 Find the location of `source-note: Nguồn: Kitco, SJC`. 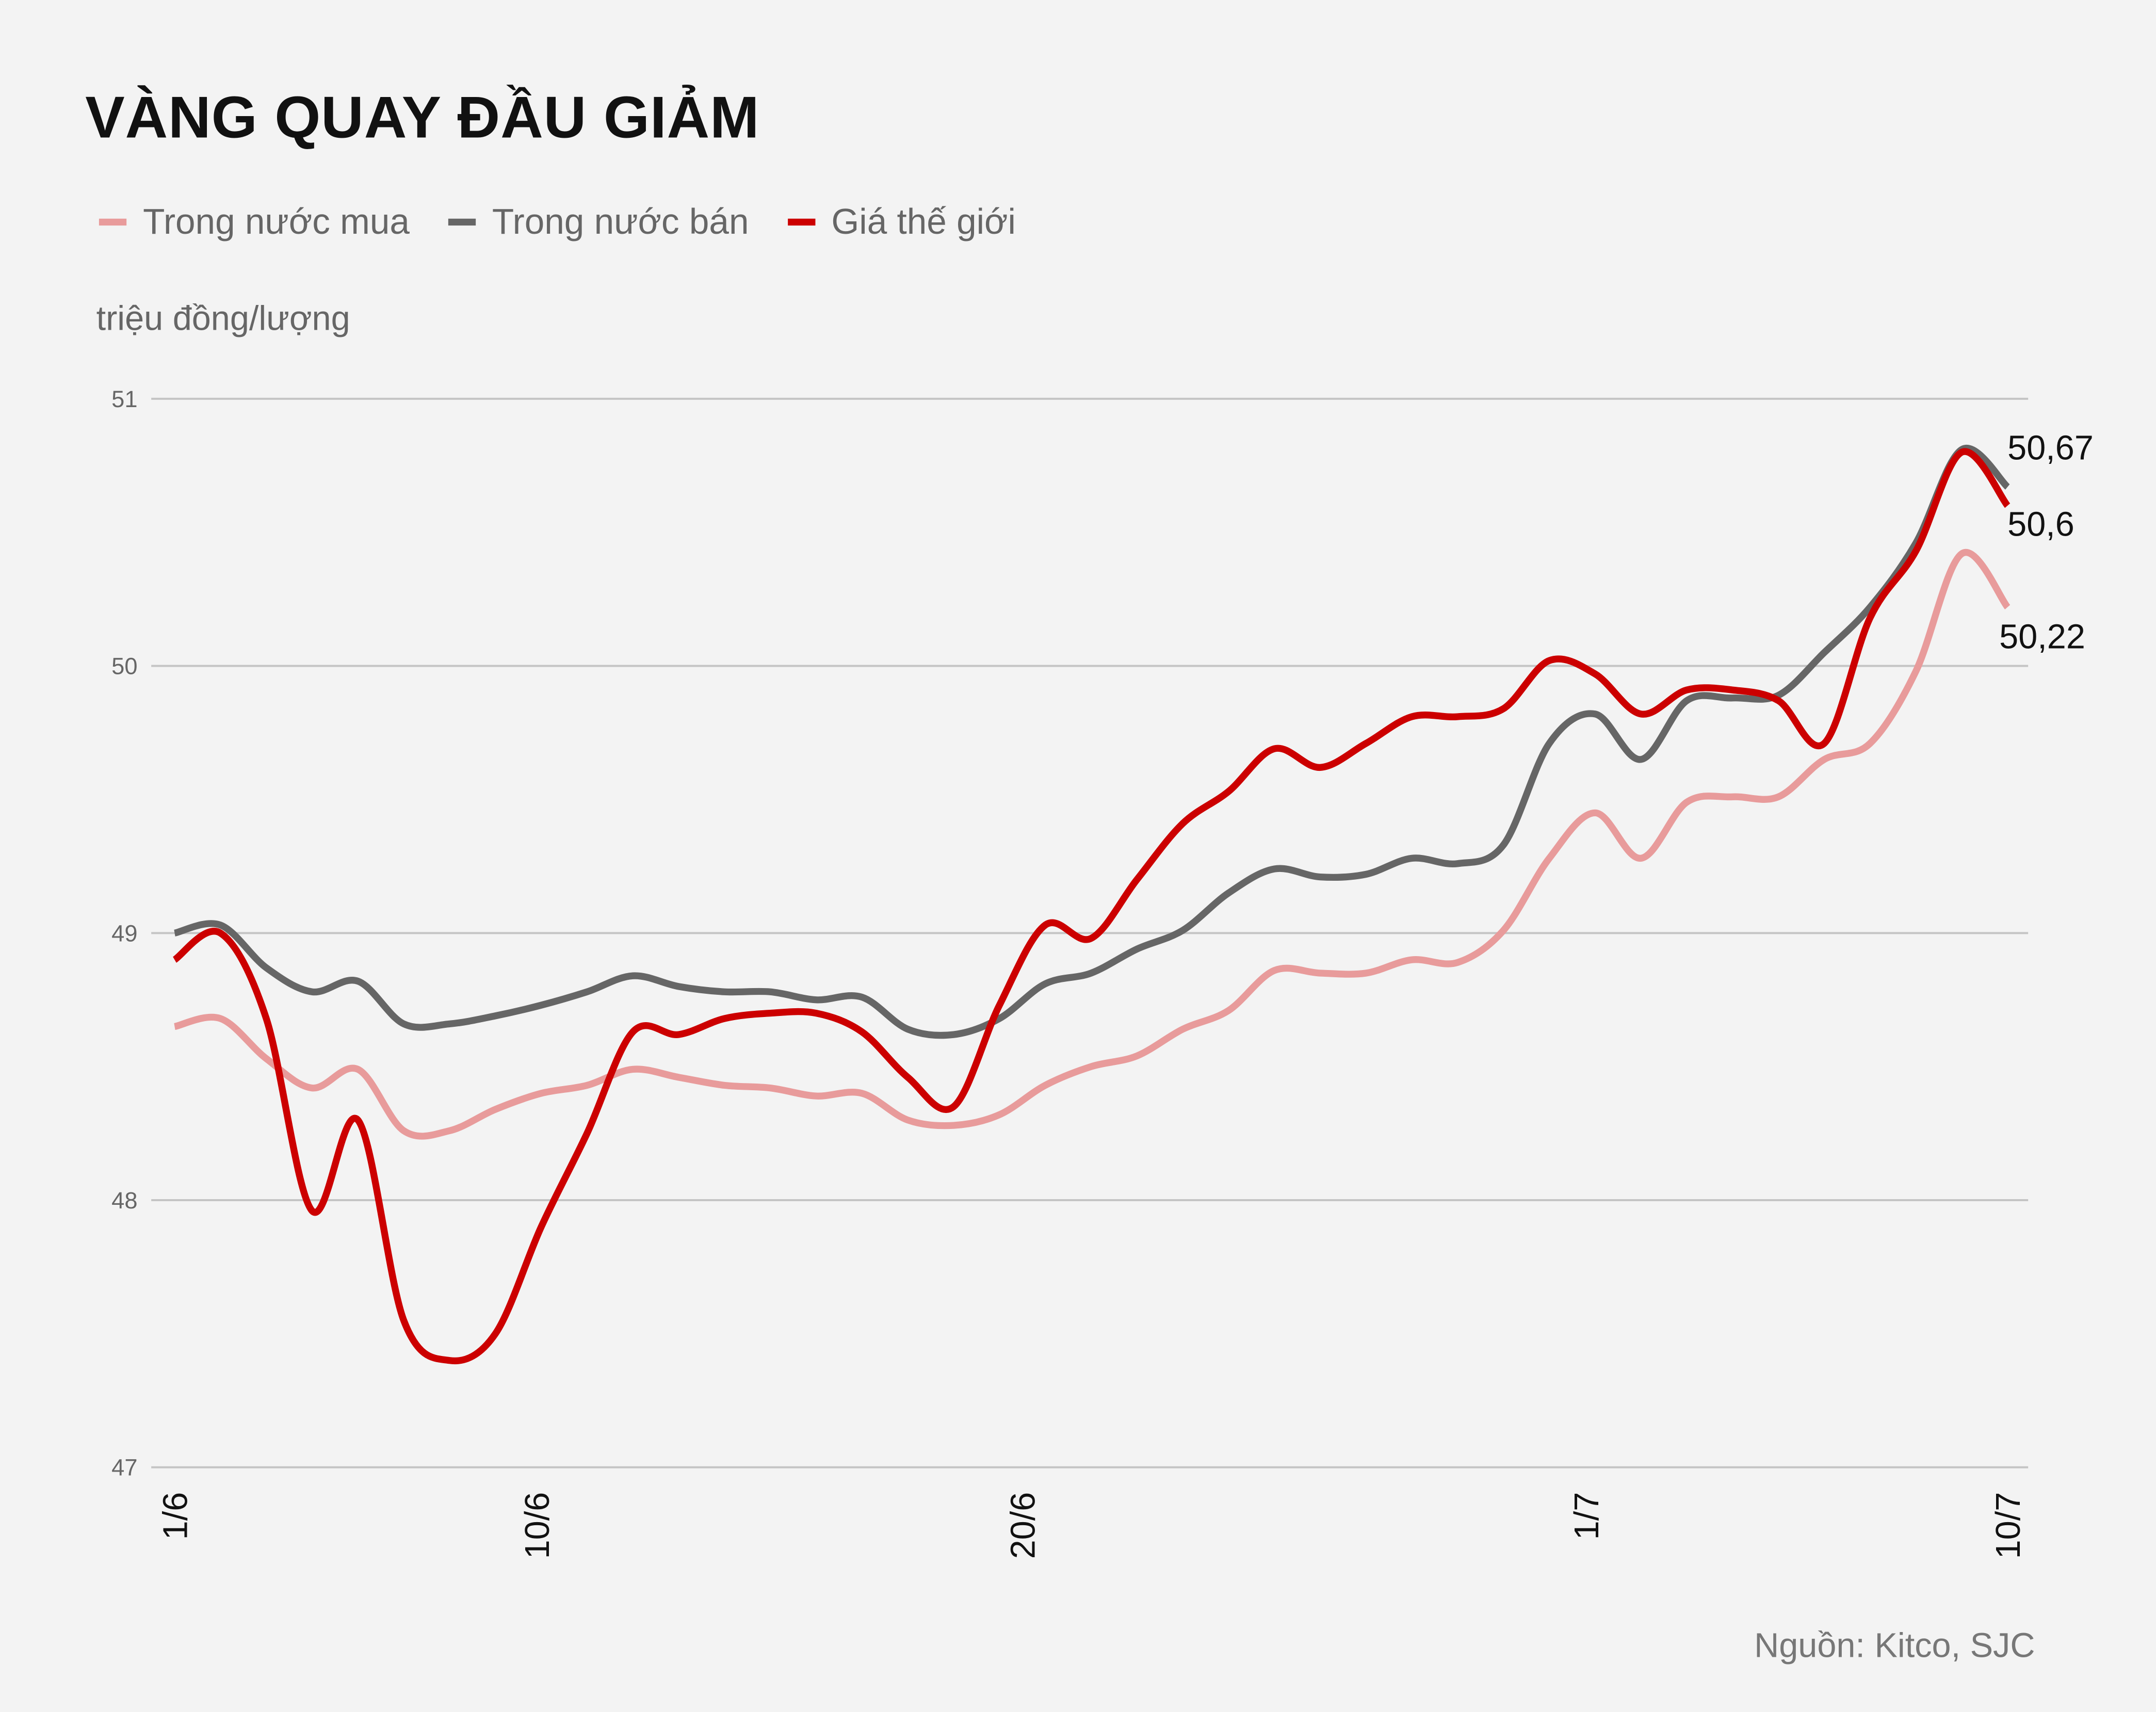

source-note: Nguồn: Kitco, SJC is located at coordinates (1894, 1646).